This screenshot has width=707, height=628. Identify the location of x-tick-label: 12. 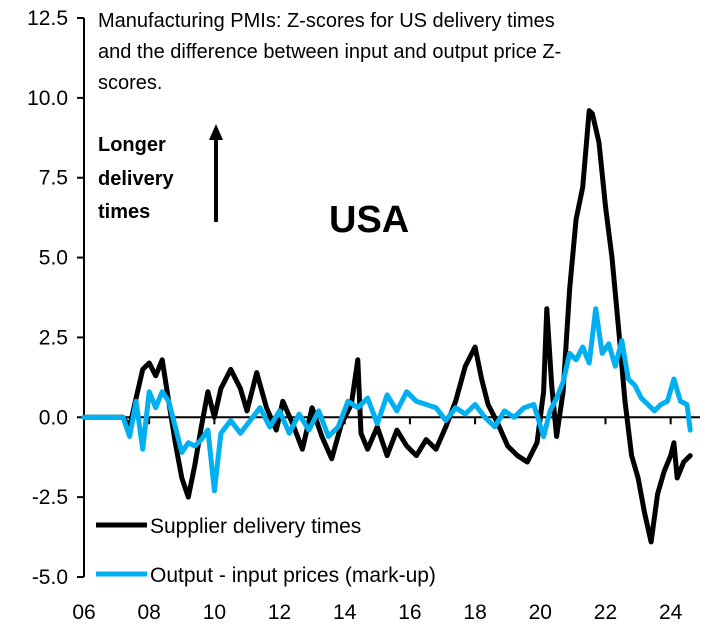
(279, 612).